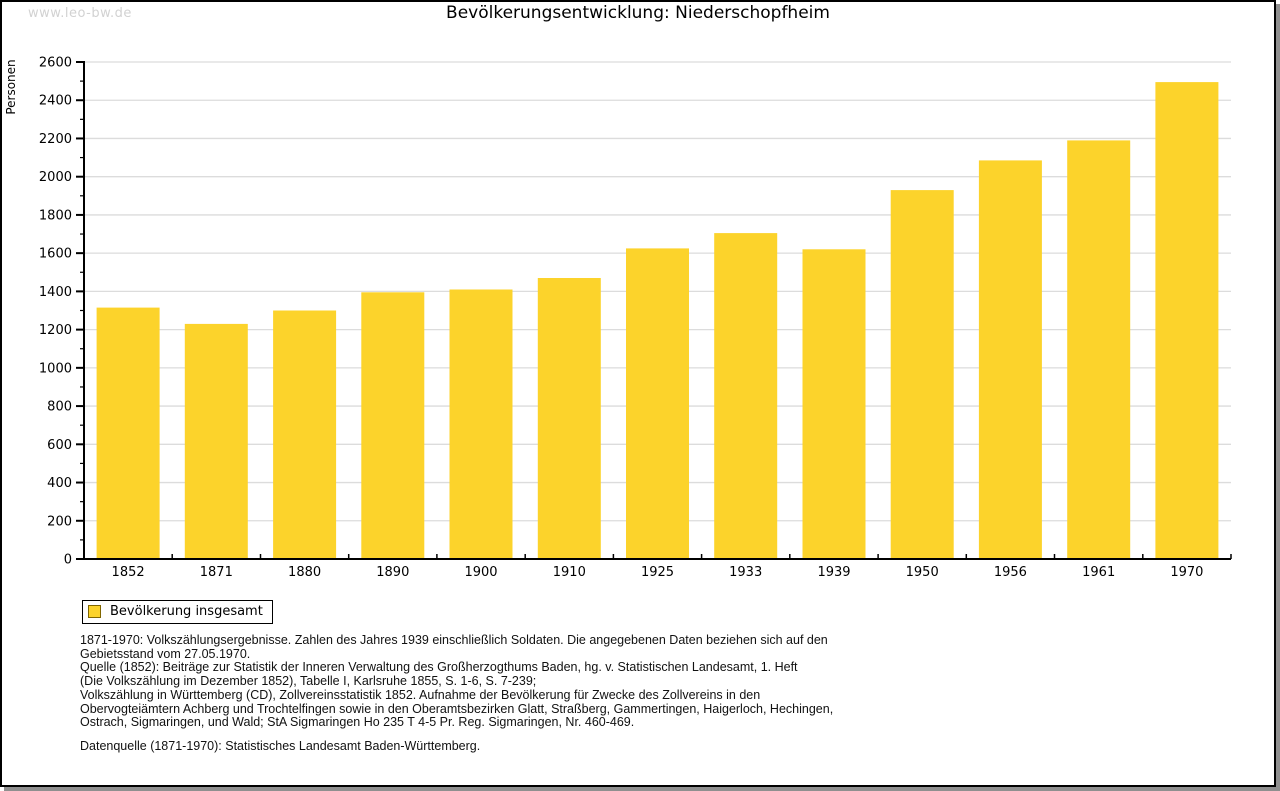 Image resolution: width=1280 pixels, height=791 pixels. Describe the element at coordinates (392, 572) in the screenshot. I see `svg-text: 1890` at that location.